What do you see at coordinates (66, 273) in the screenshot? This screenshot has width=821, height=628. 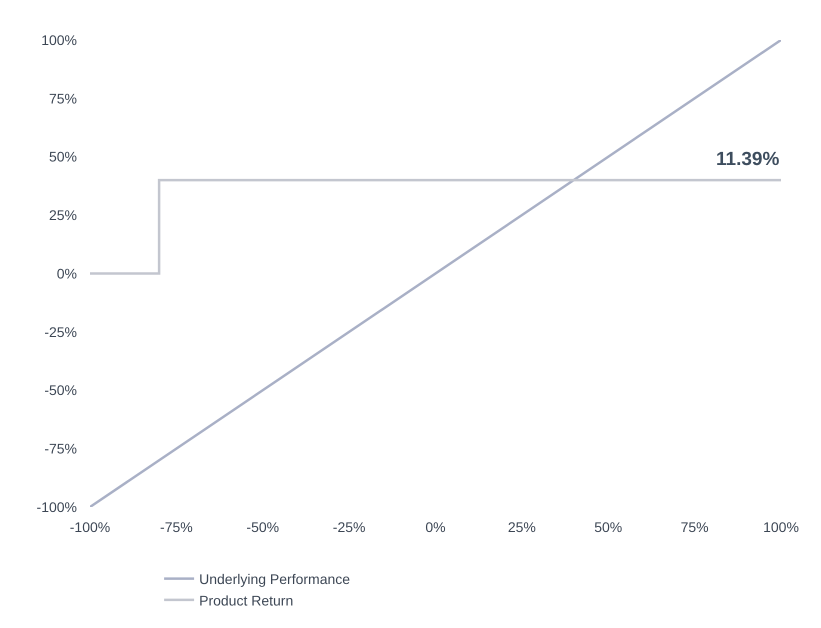 I see `y-tick-label: 0%` at bounding box center [66, 273].